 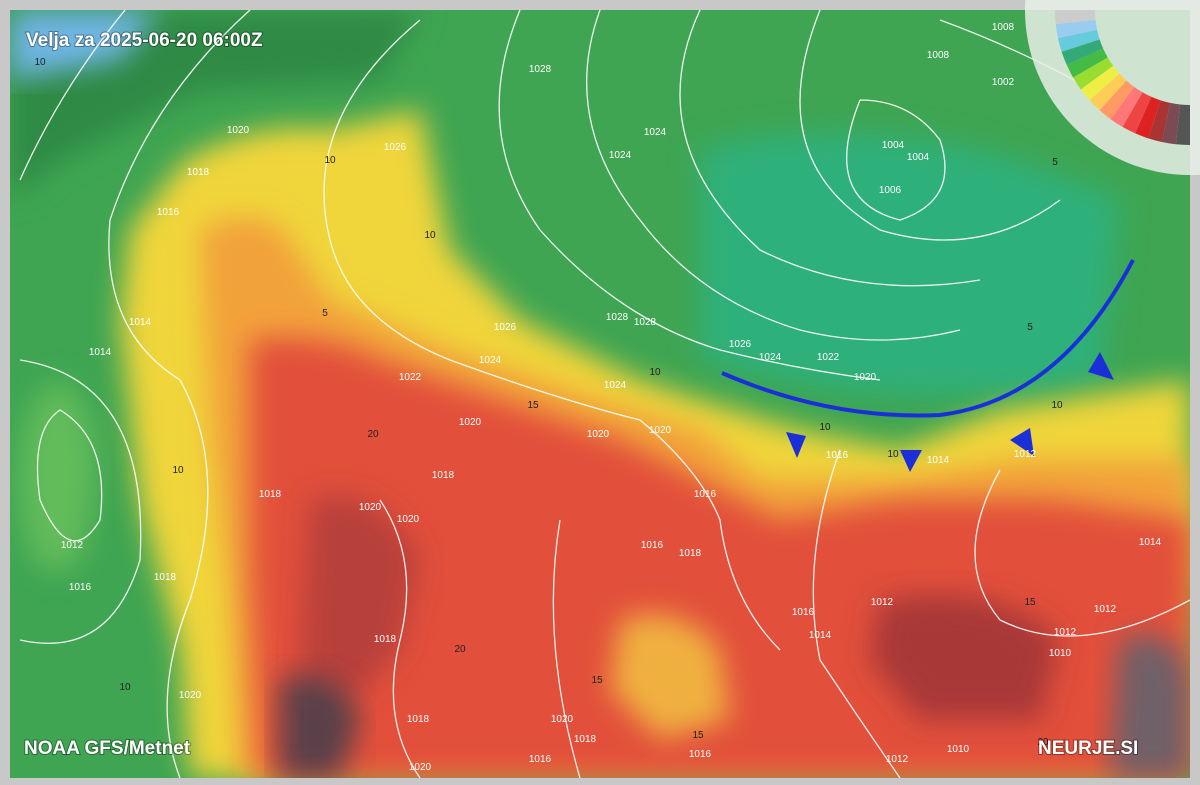 I want to click on color-legend, so click(x=1112, y=87).